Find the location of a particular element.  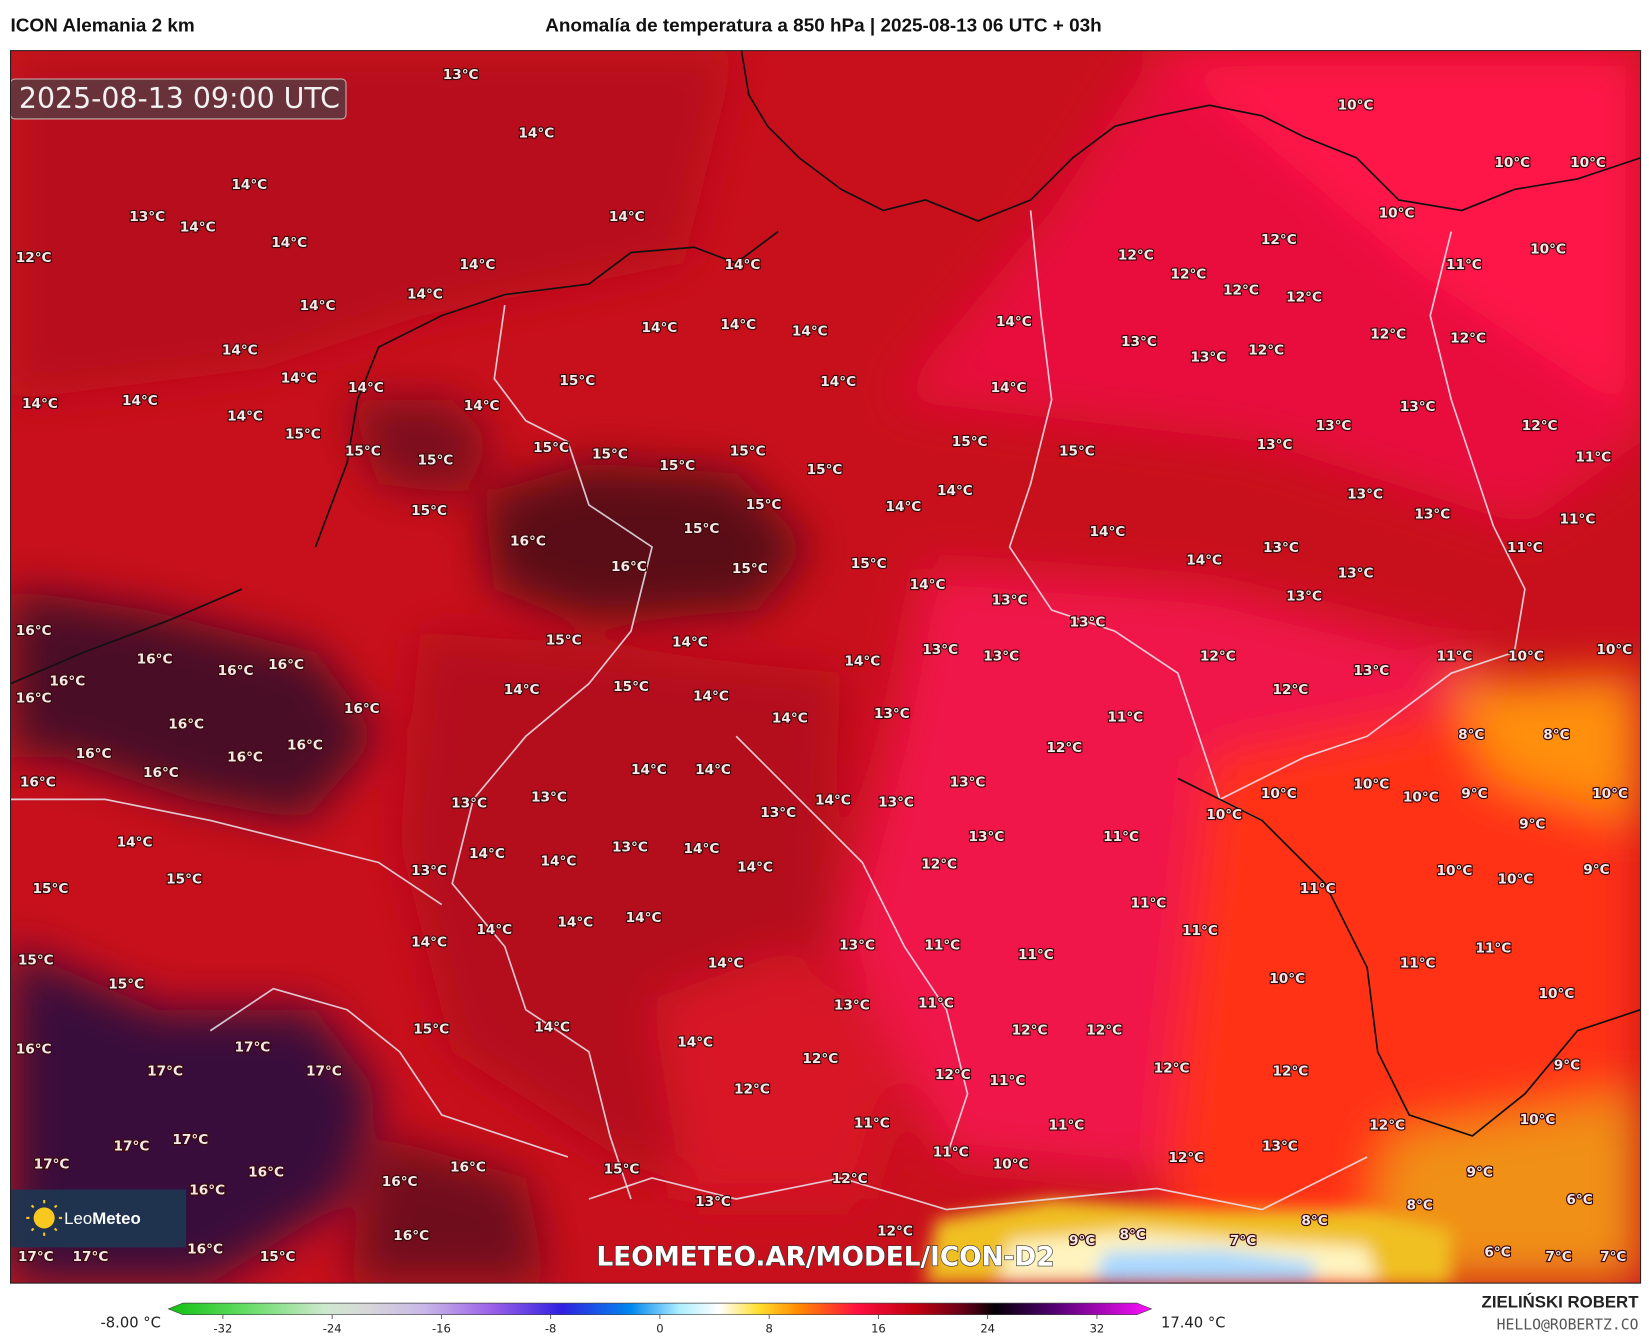

colorbar-tick-label: -24 is located at coordinates (332, 1329).